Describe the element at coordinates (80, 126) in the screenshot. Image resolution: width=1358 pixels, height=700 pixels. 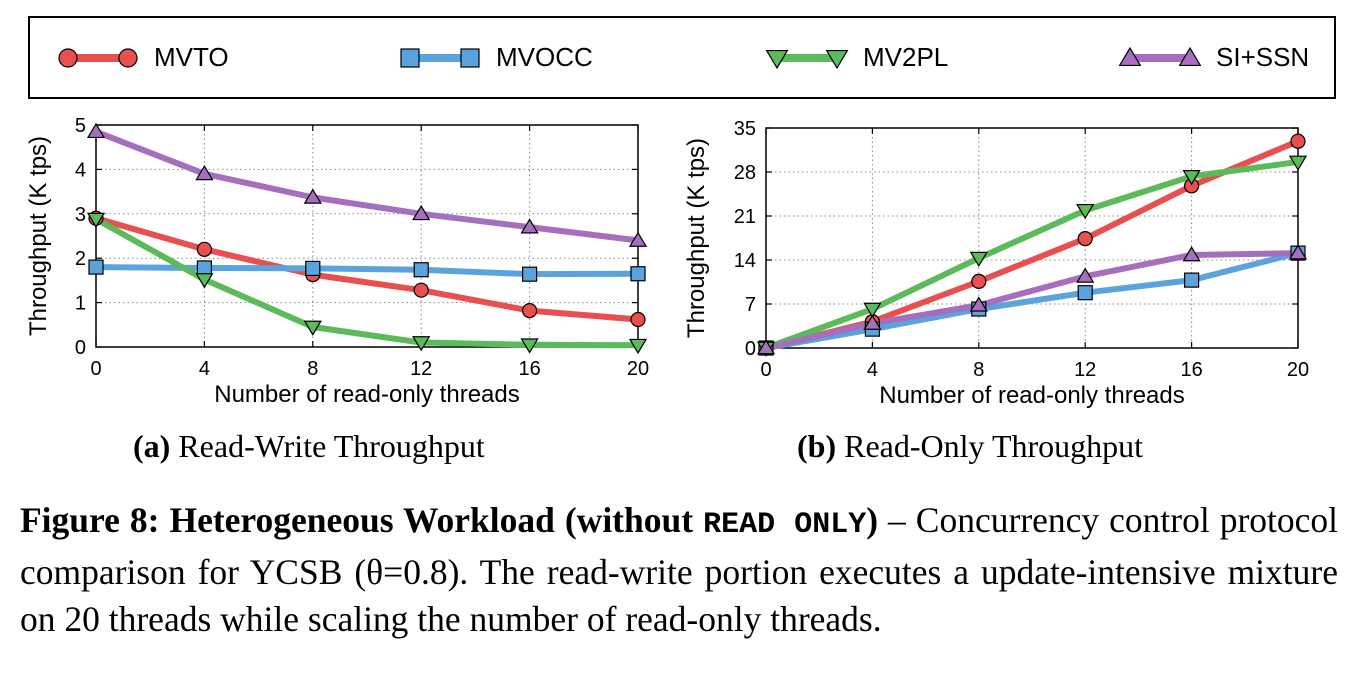
I see `y-tick-label-a: 5` at that location.